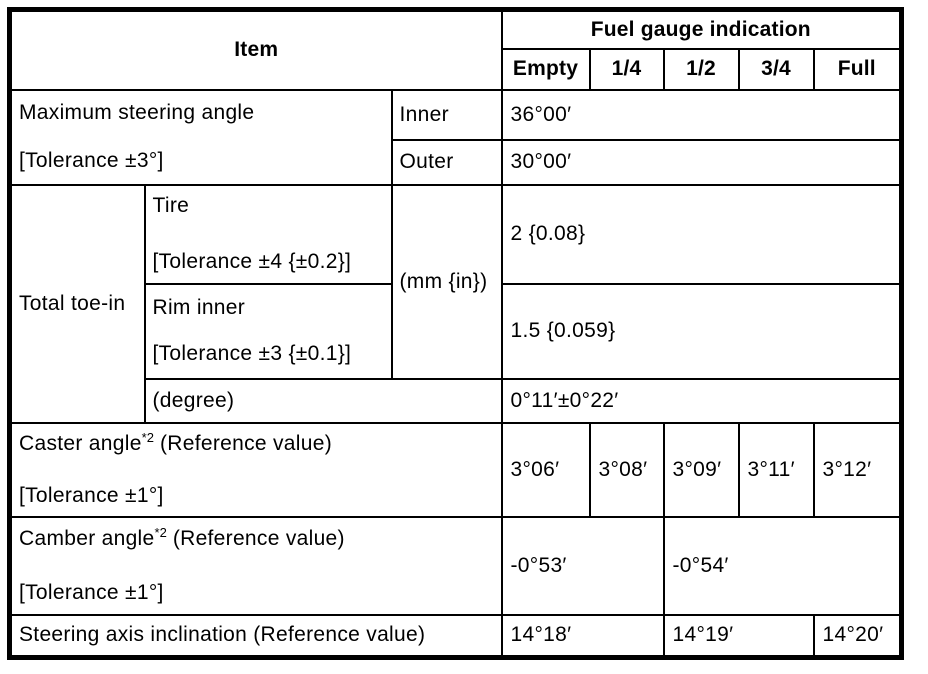 Image resolution: width=928 pixels, height=674 pixels. I want to click on fuel-level-full: Full, so click(857, 69).